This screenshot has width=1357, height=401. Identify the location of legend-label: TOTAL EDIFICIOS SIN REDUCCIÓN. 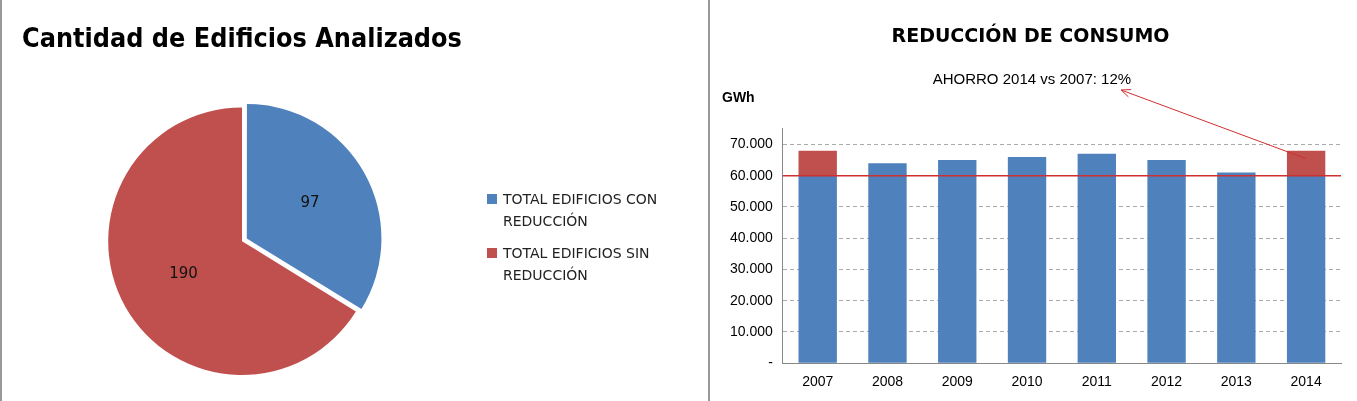
(577, 264).